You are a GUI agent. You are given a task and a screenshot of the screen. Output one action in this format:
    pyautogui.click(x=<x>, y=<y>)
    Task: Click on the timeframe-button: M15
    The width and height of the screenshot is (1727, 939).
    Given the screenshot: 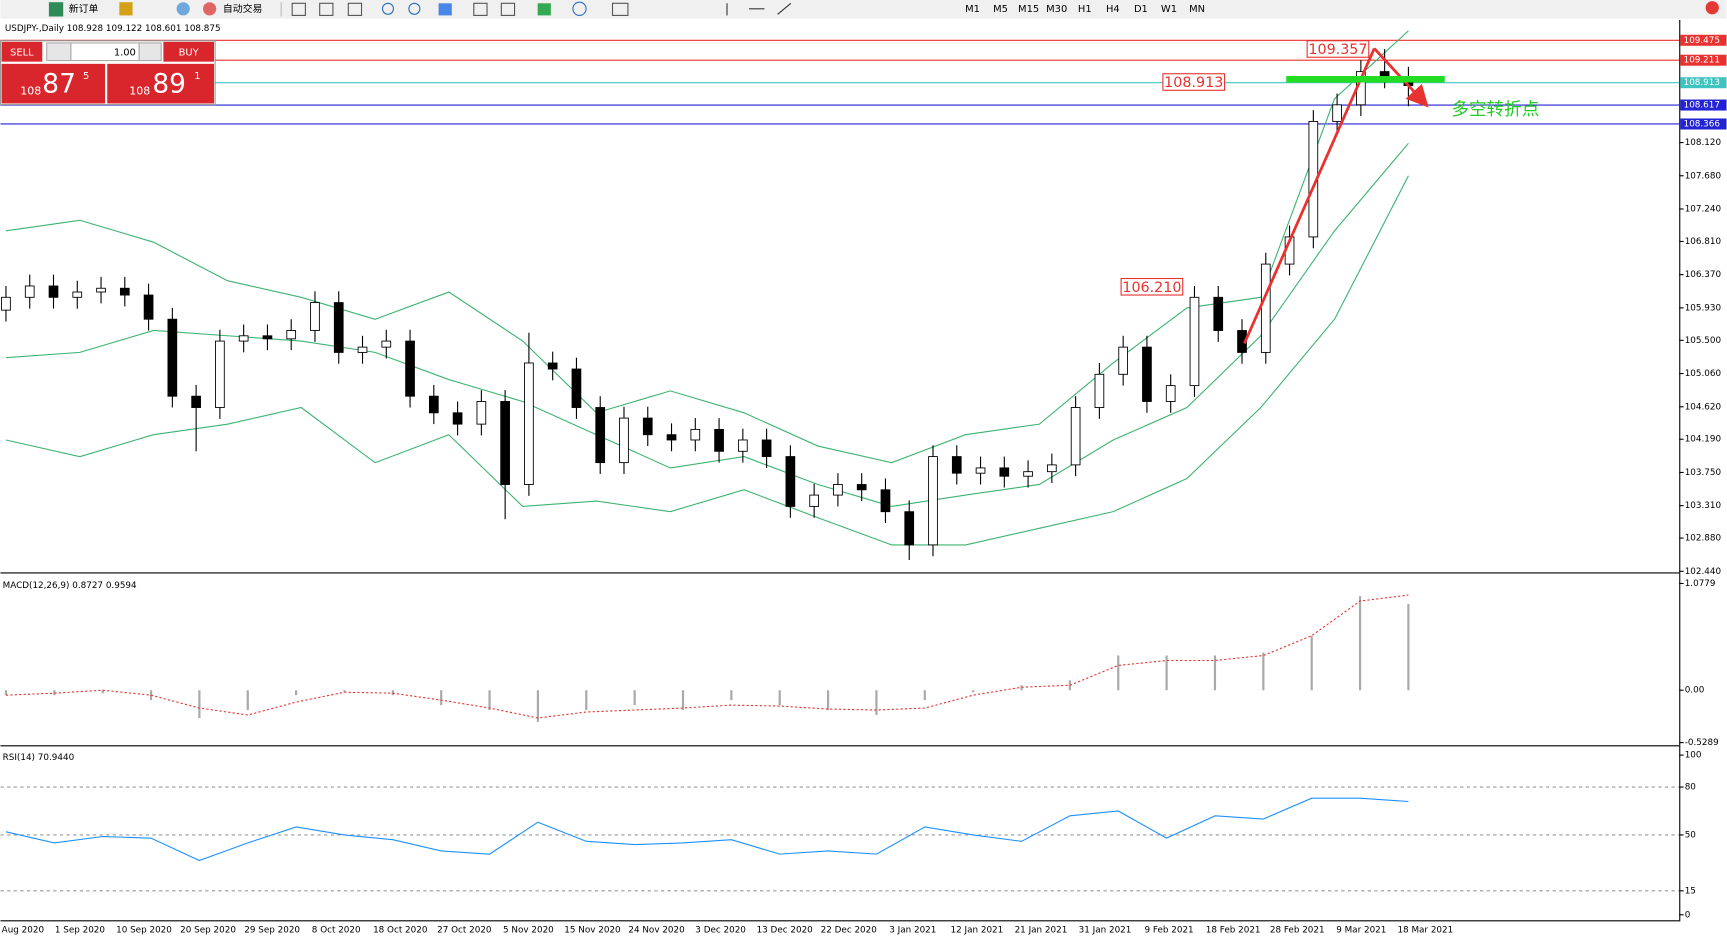 What is the action you would take?
    pyautogui.click(x=1028, y=9)
    